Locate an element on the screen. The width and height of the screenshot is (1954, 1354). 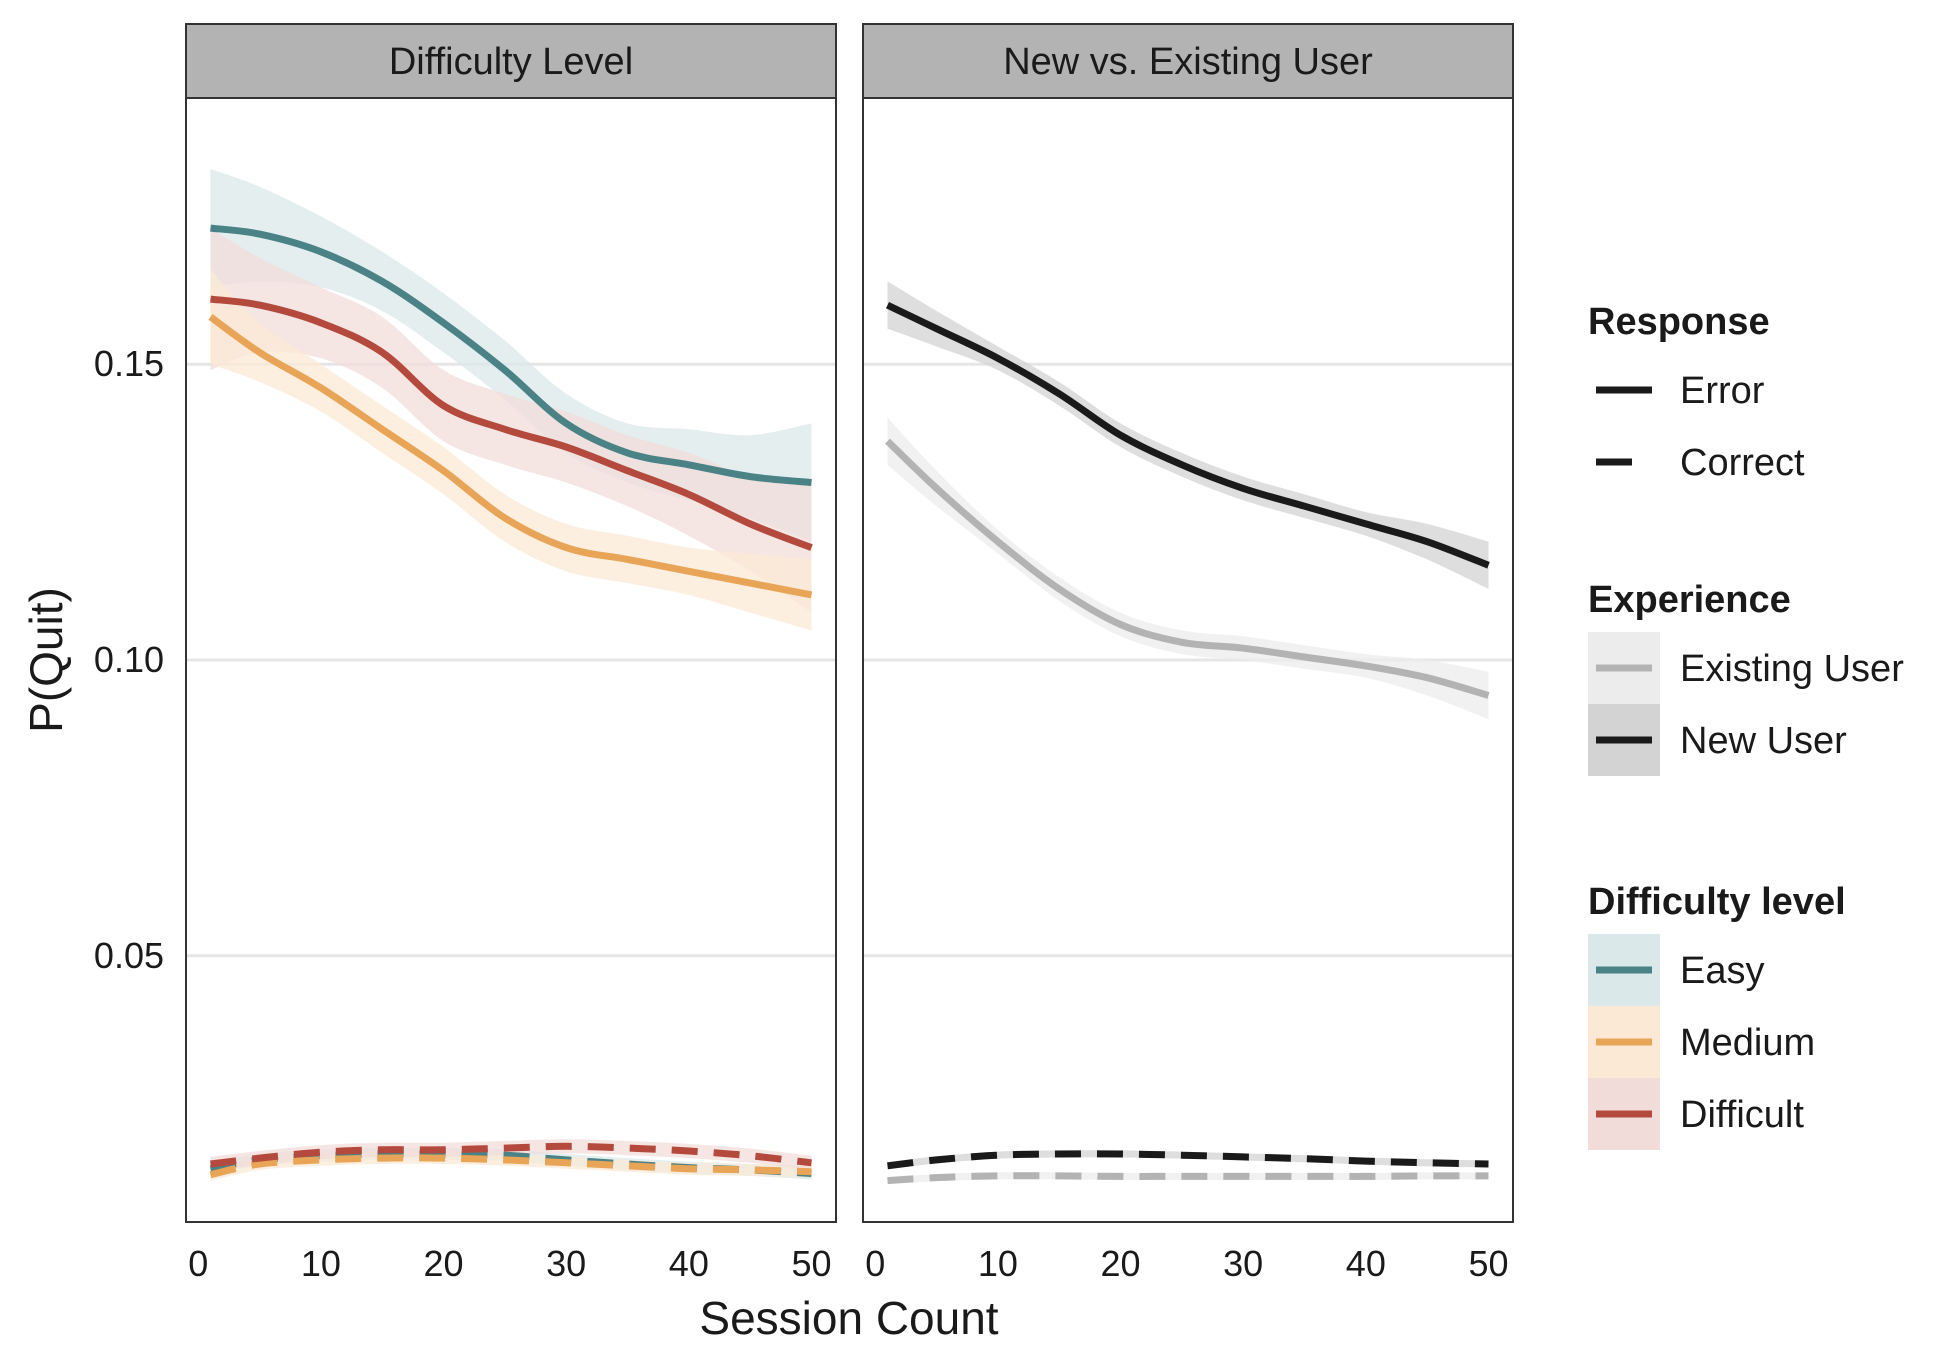
band-difficulty-level-difficult-error is located at coordinates (511, 420).